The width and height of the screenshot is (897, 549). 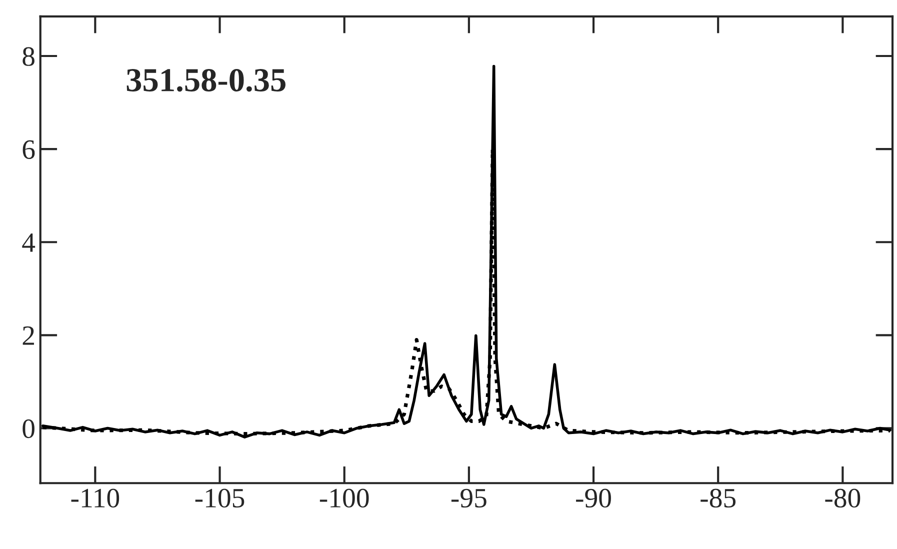 I want to click on x-tick-label: -80, so click(x=842, y=498).